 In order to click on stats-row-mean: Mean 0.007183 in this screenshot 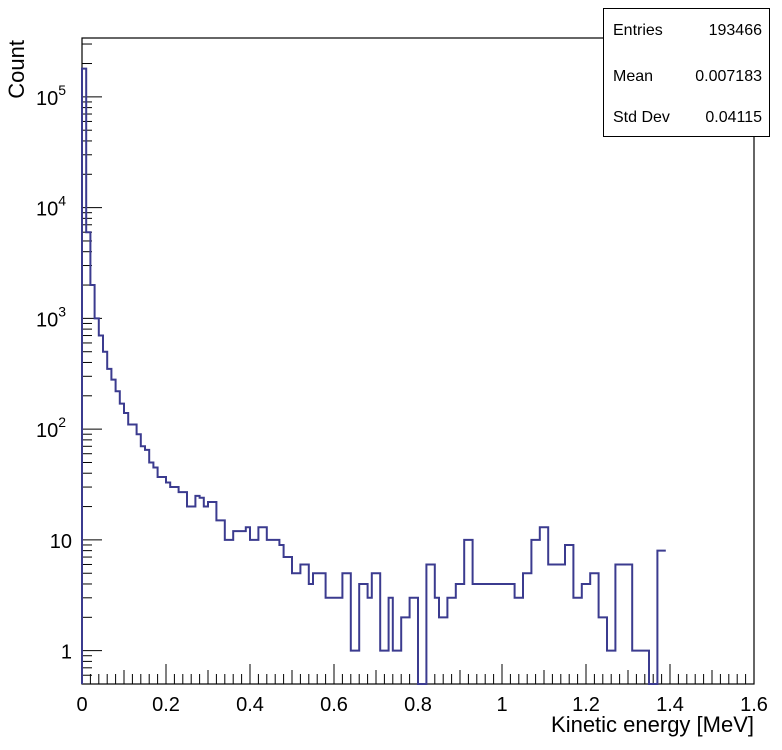, I will do `click(686, 80)`.